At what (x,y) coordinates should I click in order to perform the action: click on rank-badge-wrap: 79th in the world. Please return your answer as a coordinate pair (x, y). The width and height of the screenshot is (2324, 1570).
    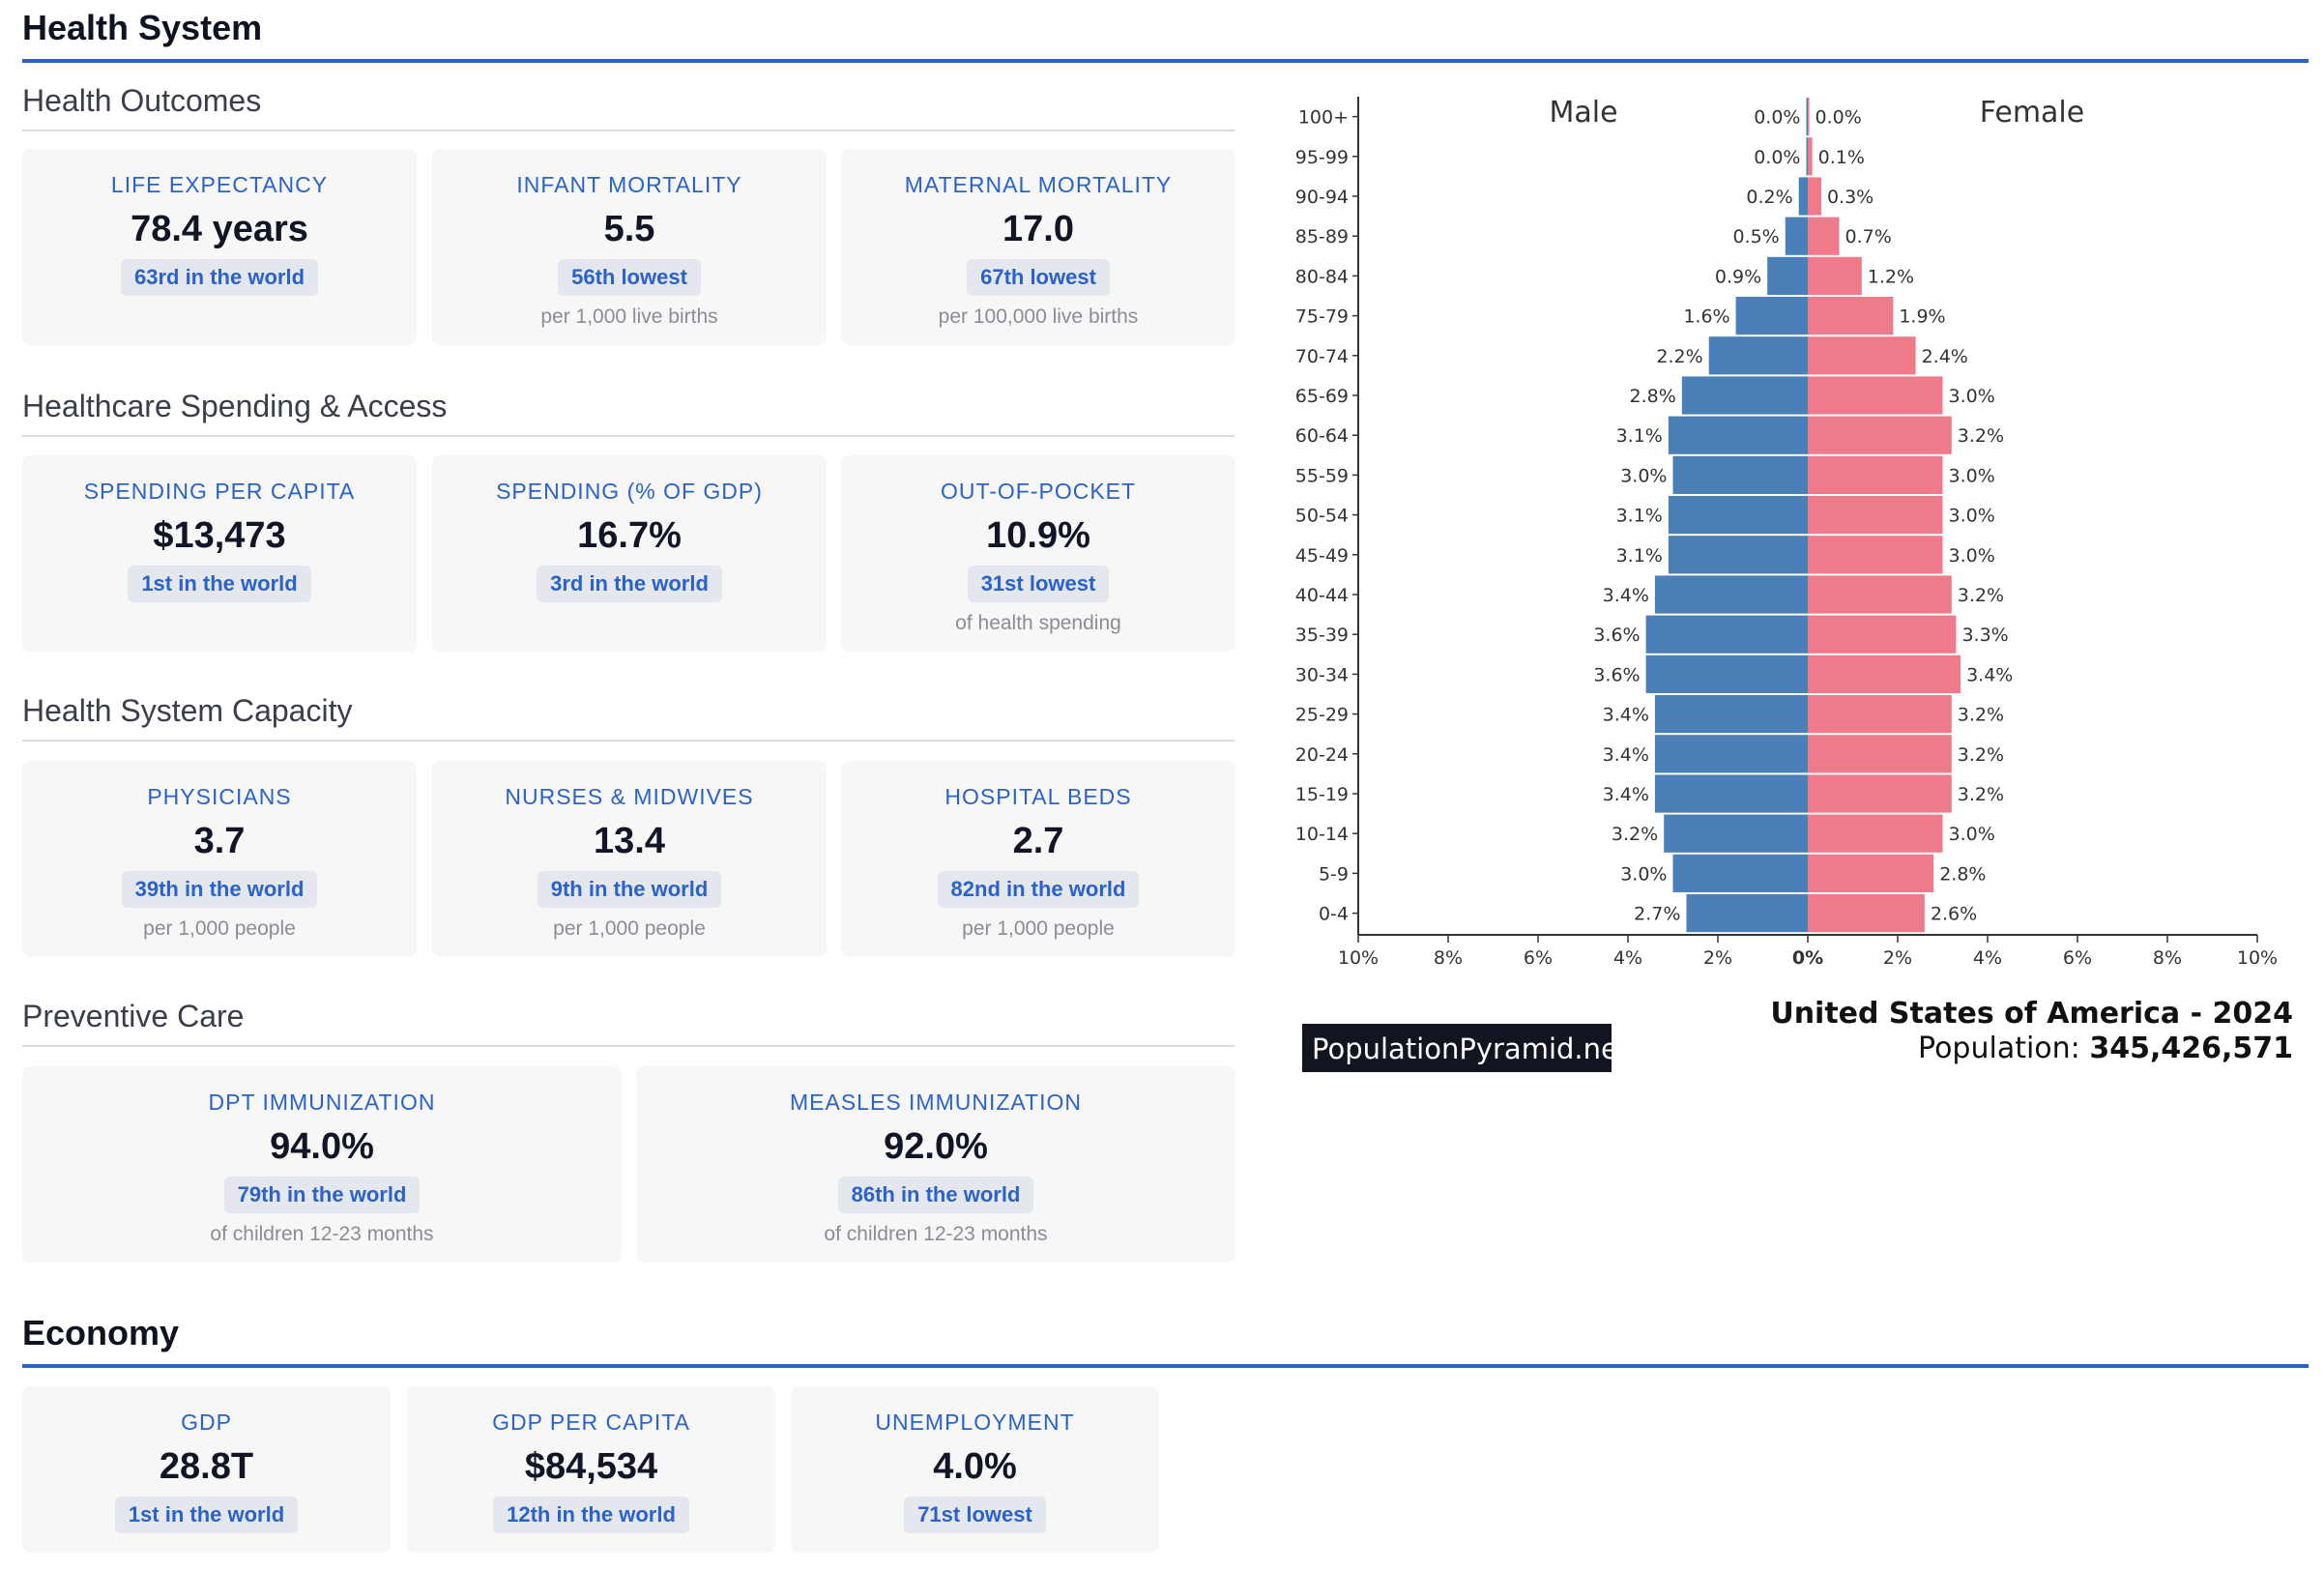
    Looking at the image, I should click on (322, 1195).